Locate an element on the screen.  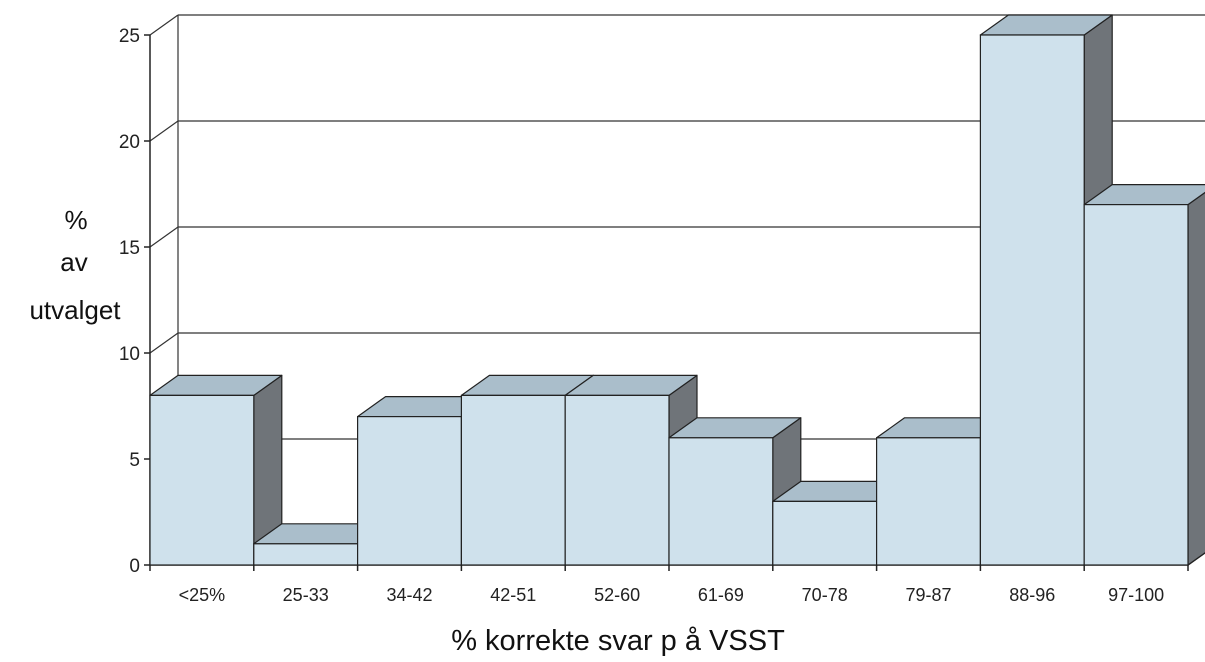
y-tick-label: 0 is located at coordinates (134, 566).